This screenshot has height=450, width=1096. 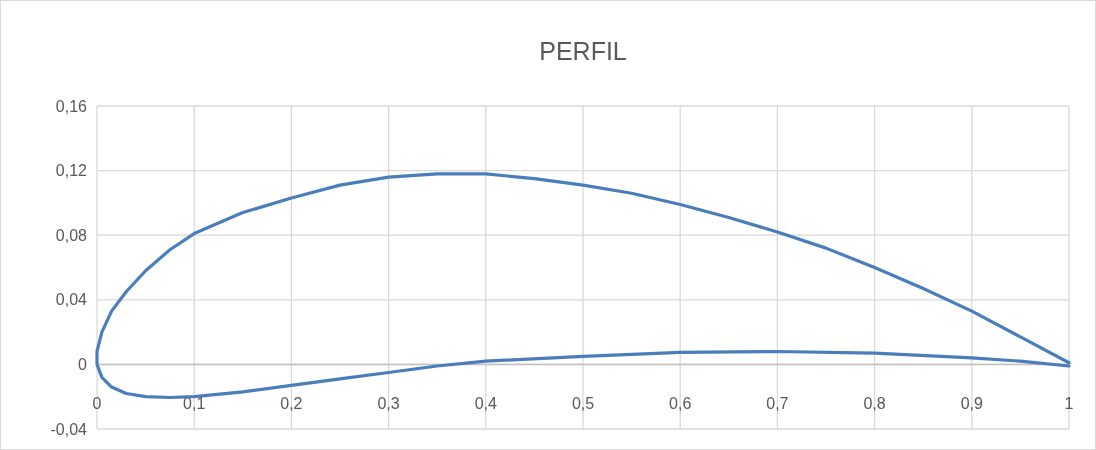 What do you see at coordinates (777, 404) in the screenshot?
I see `x-tick-label: 0,7` at bounding box center [777, 404].